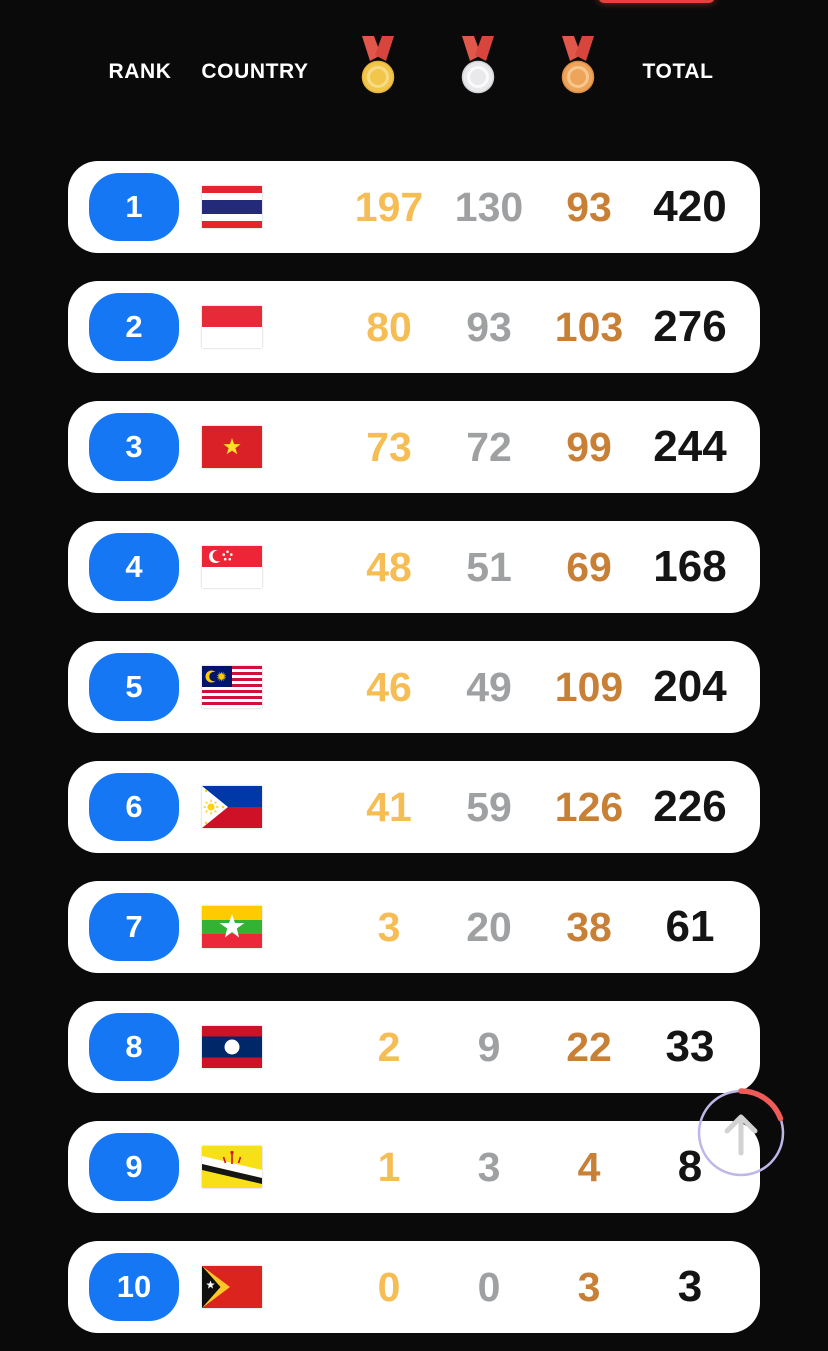  I want to click on table-row: 7 3 20 38 61, so click(414, 927).